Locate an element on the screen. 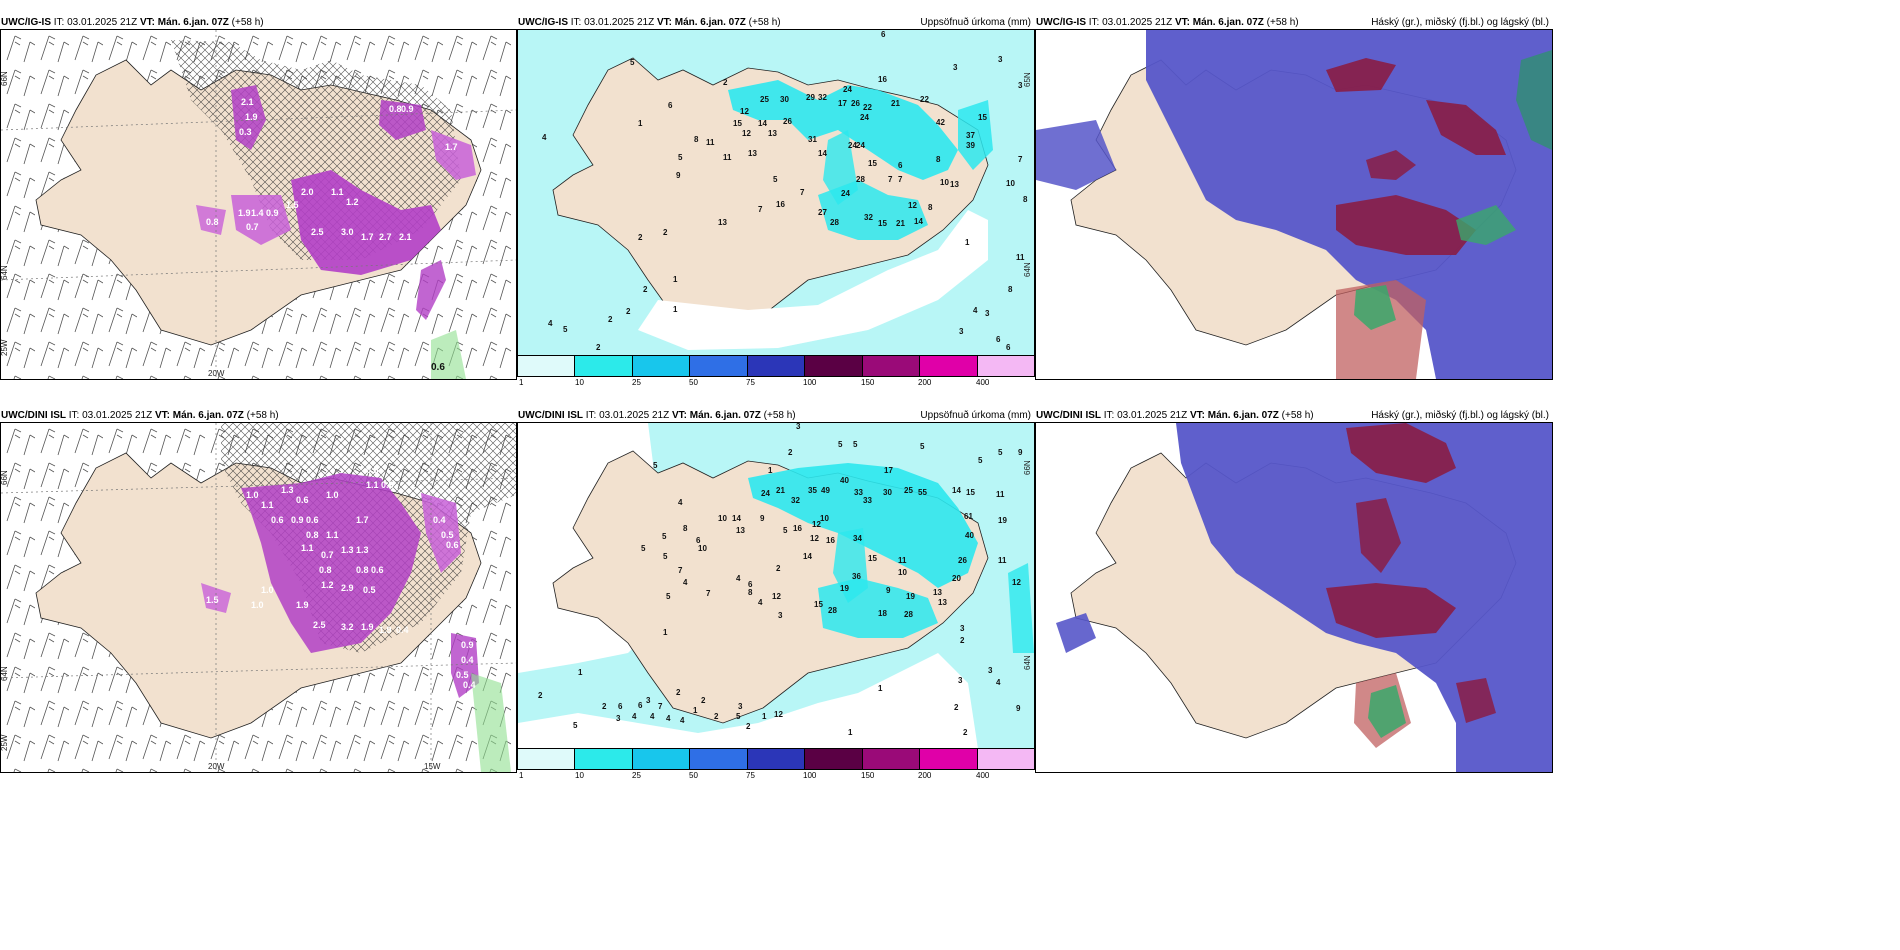 This screenshot has width=1900, height=950. precip-value: 55 is located at coordinates (922, 492).